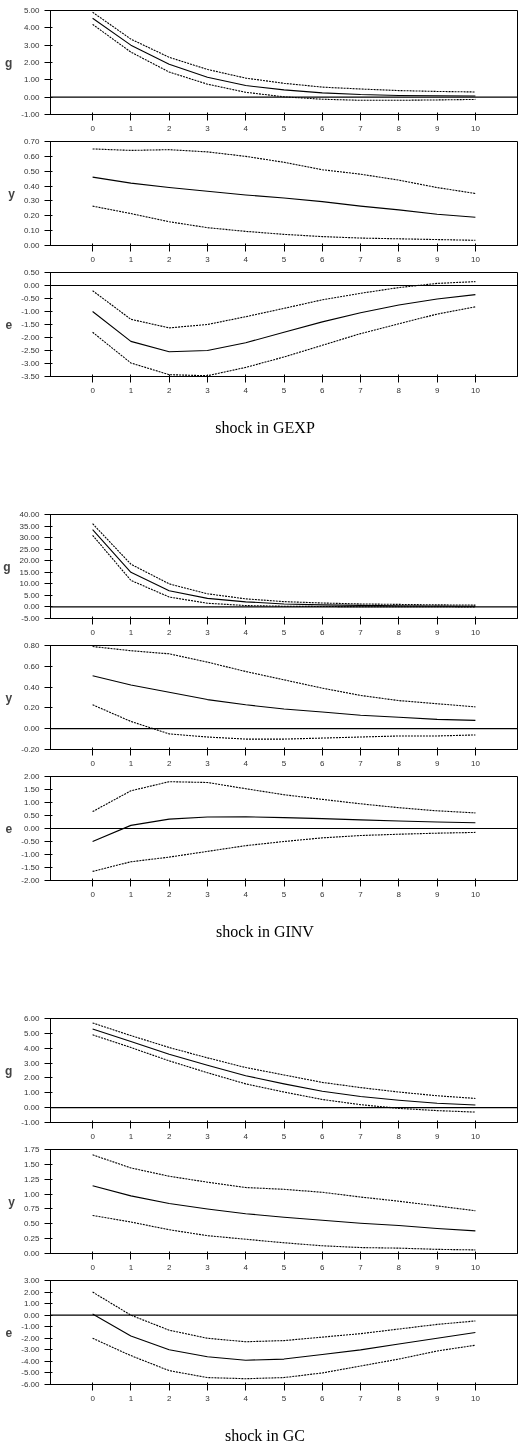 The width and height of the screenshot is (520, 1442). What do you see at coordinates (32, 1149) in the screenshot?
I see `y-tick-label: 1.75` at bounding box center [32, 1149].